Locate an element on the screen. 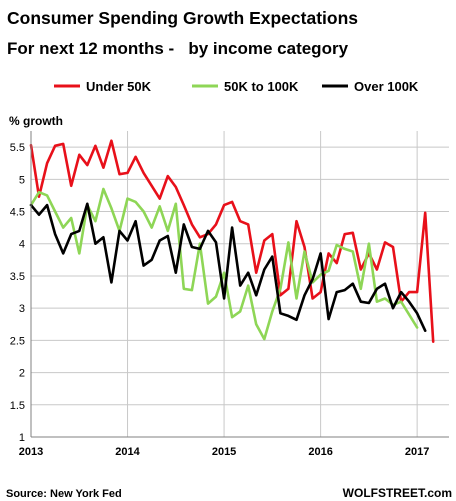  y-tick-label: 5.5 is located at coordinates (17, 148).